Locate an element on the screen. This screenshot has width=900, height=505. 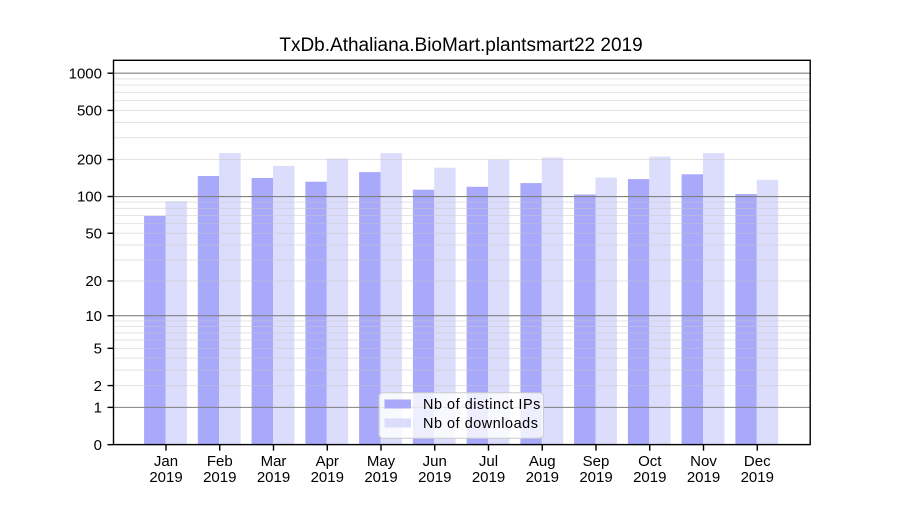
svg-text: May is located at coordinates (381, 461).